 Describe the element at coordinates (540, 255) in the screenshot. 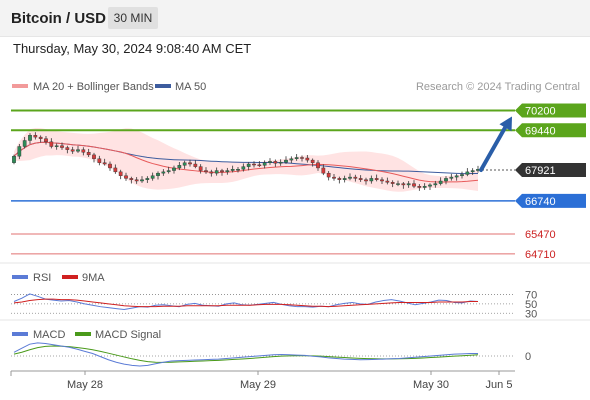

I see `support-line-2-value: 64710` at that location.